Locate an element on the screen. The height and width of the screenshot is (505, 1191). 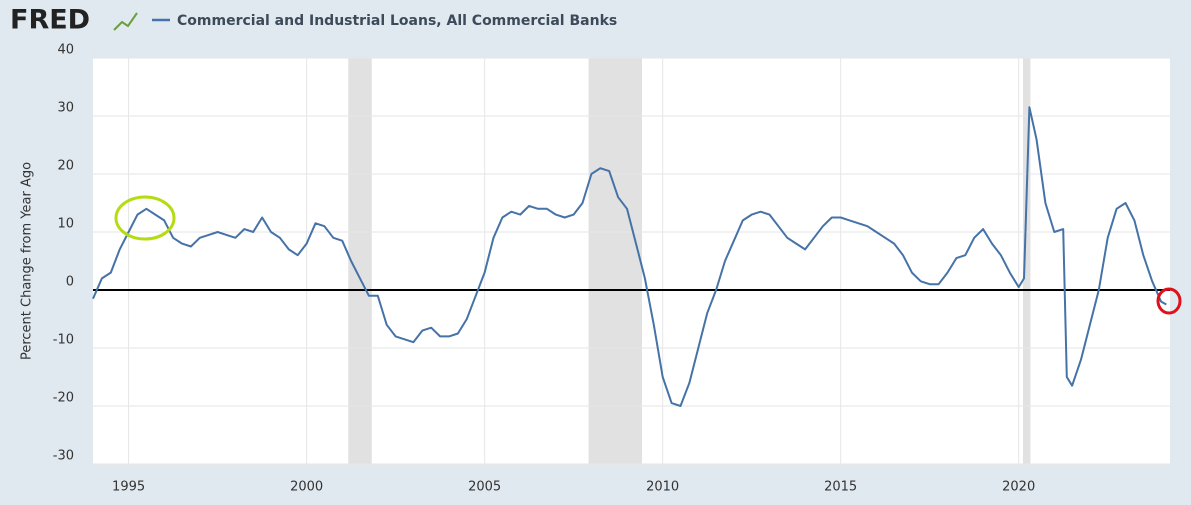
x-tick-label: 1995 is located at coordinates (128, 487).